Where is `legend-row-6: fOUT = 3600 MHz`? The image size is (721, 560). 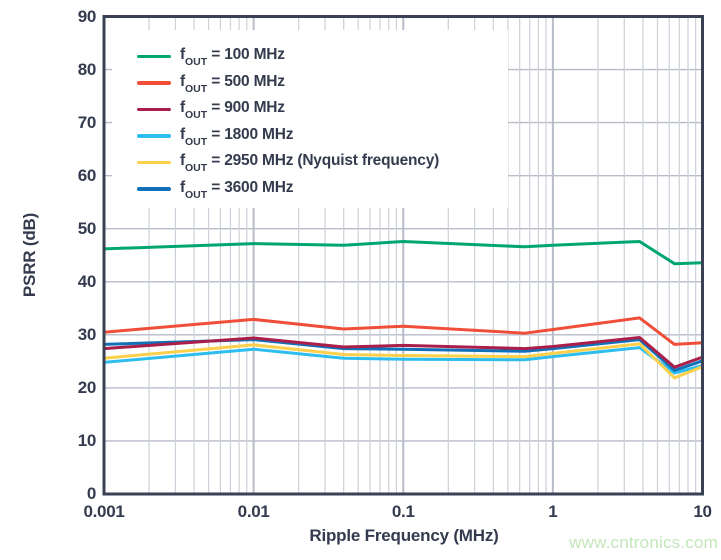
legend-row-6: fOUT = 3600 MHz is located at coordinates (322, 189).